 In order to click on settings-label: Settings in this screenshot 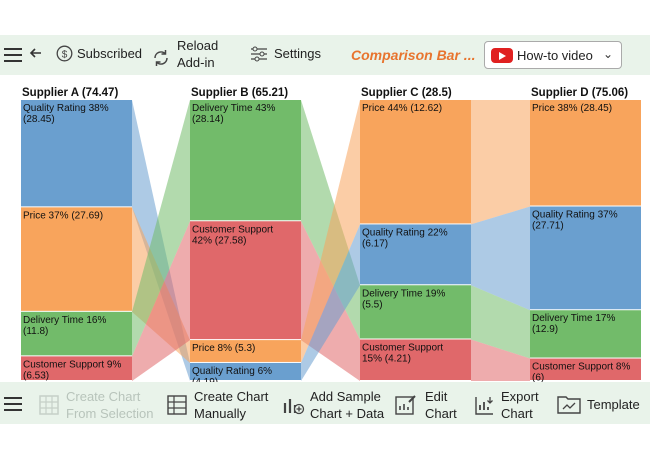, I will do `click(297, 53)`.